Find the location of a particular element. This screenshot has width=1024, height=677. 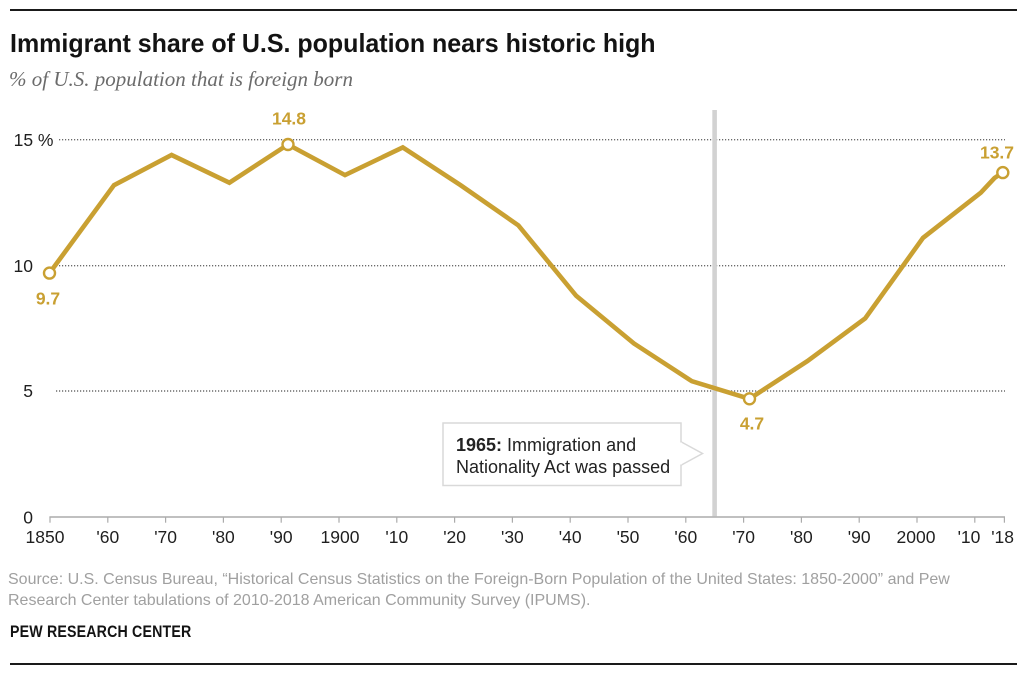

svg-text: '40 is located at coordinates (570, 537).